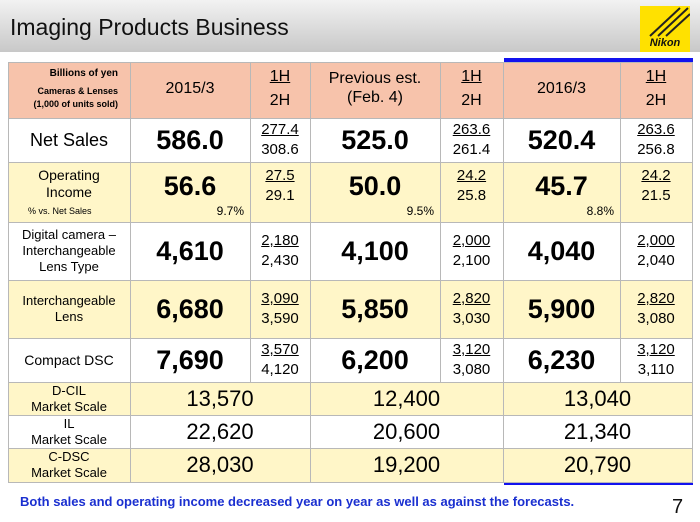 The image size is (700, 522). What do you see at coordinates (600, 211) in the screenshot?
I see `ratio-value: 8.8%` at bounding box center [600, 211].